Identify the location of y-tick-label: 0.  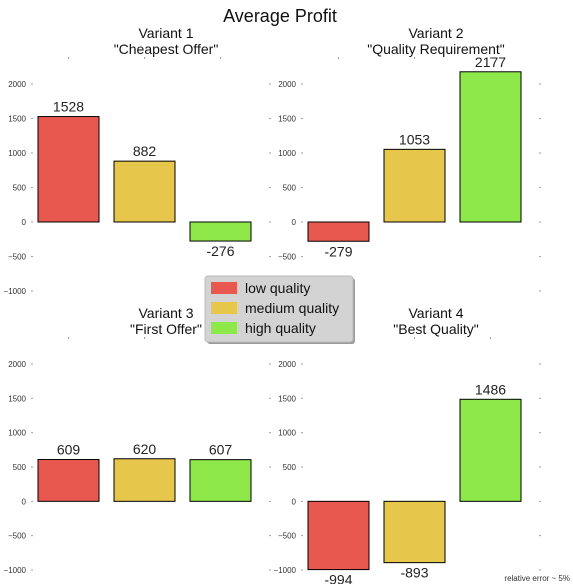
(294, 222).